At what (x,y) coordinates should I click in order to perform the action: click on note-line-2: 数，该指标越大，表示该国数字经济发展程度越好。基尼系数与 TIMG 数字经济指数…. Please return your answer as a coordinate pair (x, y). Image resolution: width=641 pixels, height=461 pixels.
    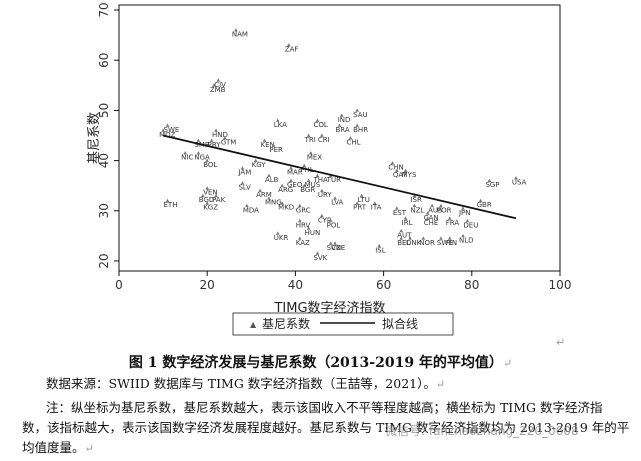
    Looking at the image, I should click on (326, 427).